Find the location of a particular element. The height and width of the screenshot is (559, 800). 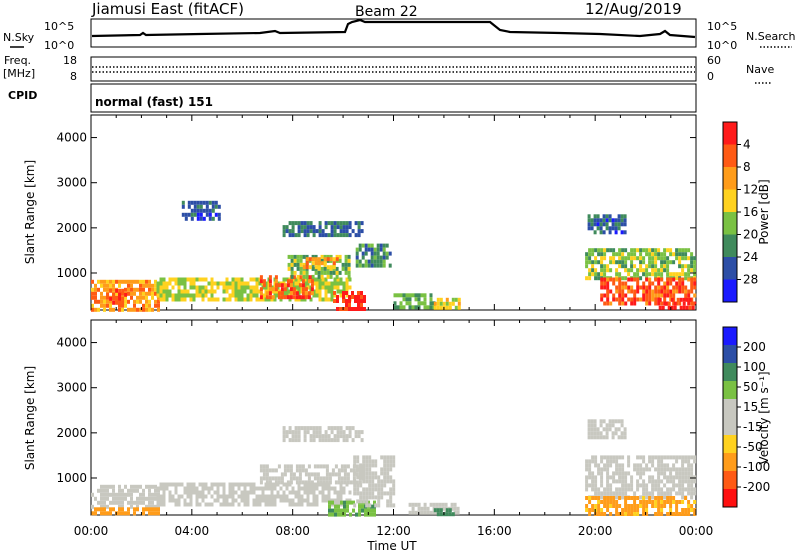

nave-label: Nave is located at coordinates (760, 69).